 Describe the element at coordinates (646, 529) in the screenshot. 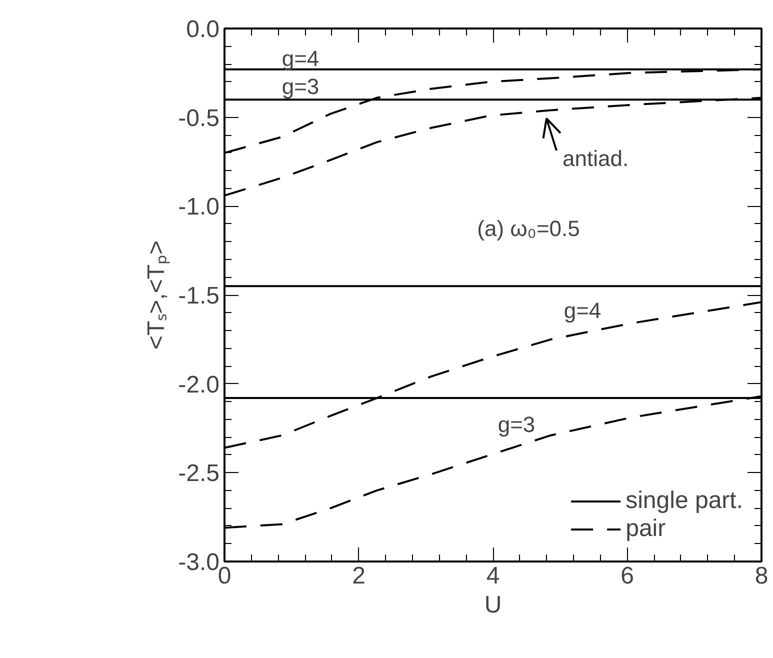

I see `legend-label: pair` at that location.